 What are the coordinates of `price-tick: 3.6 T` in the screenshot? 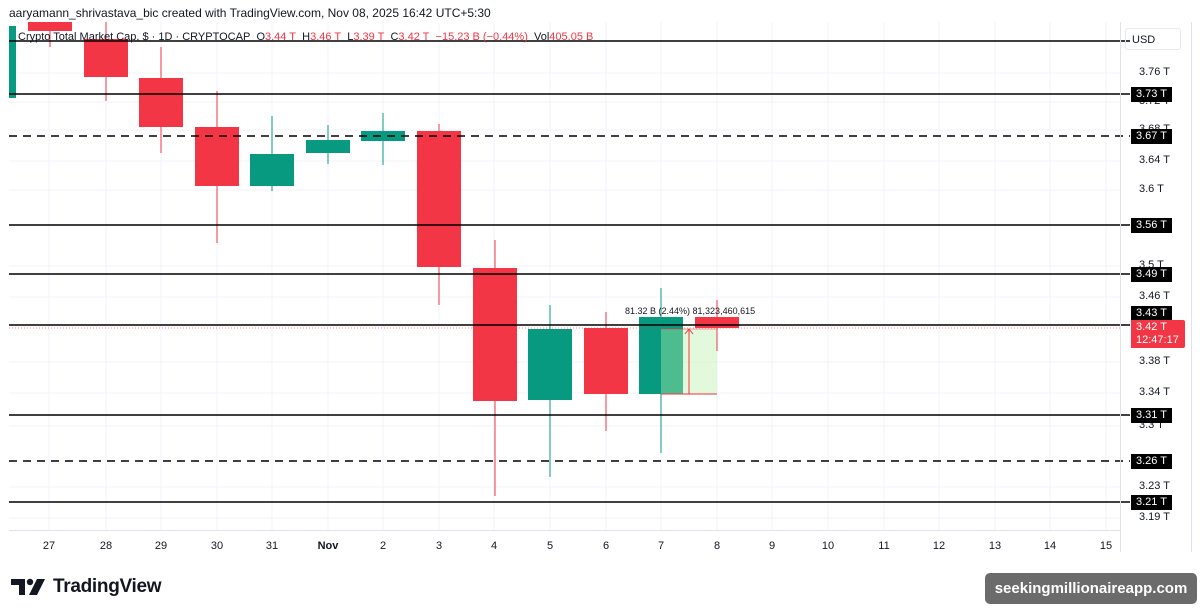 It's located at (1151, 189).